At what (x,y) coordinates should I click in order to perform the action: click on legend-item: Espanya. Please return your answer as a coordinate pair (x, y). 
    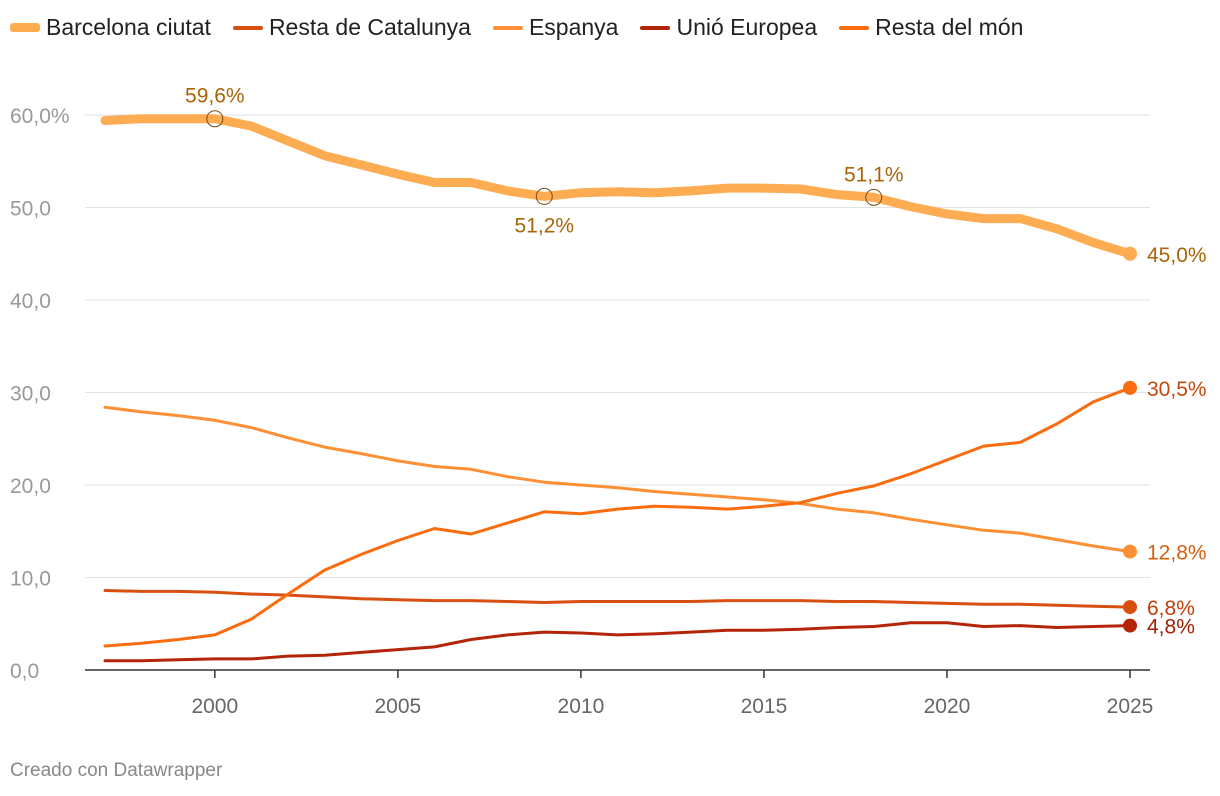
    Looking at the image, I should click on (555, 27).